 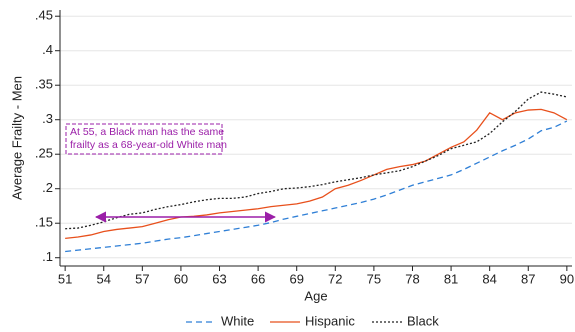 What do you see at coordinates (315, 295) in the screenshot?
I see `x-axis-label: Age` at bounding box center [315, 295].